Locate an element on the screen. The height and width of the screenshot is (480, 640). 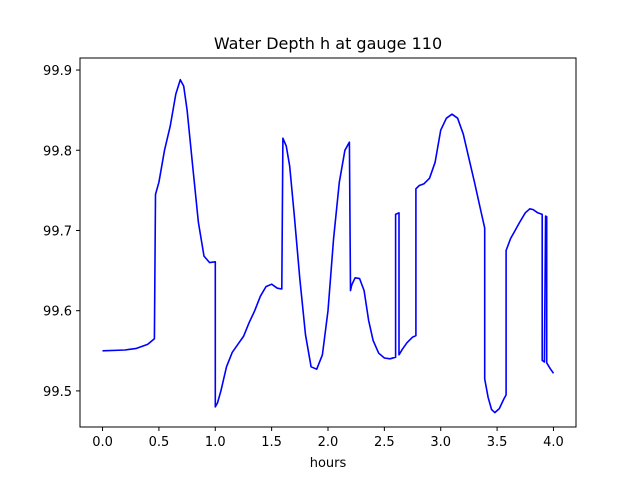
y-tick-label: 99.6 is located at coordinates (57, 312).